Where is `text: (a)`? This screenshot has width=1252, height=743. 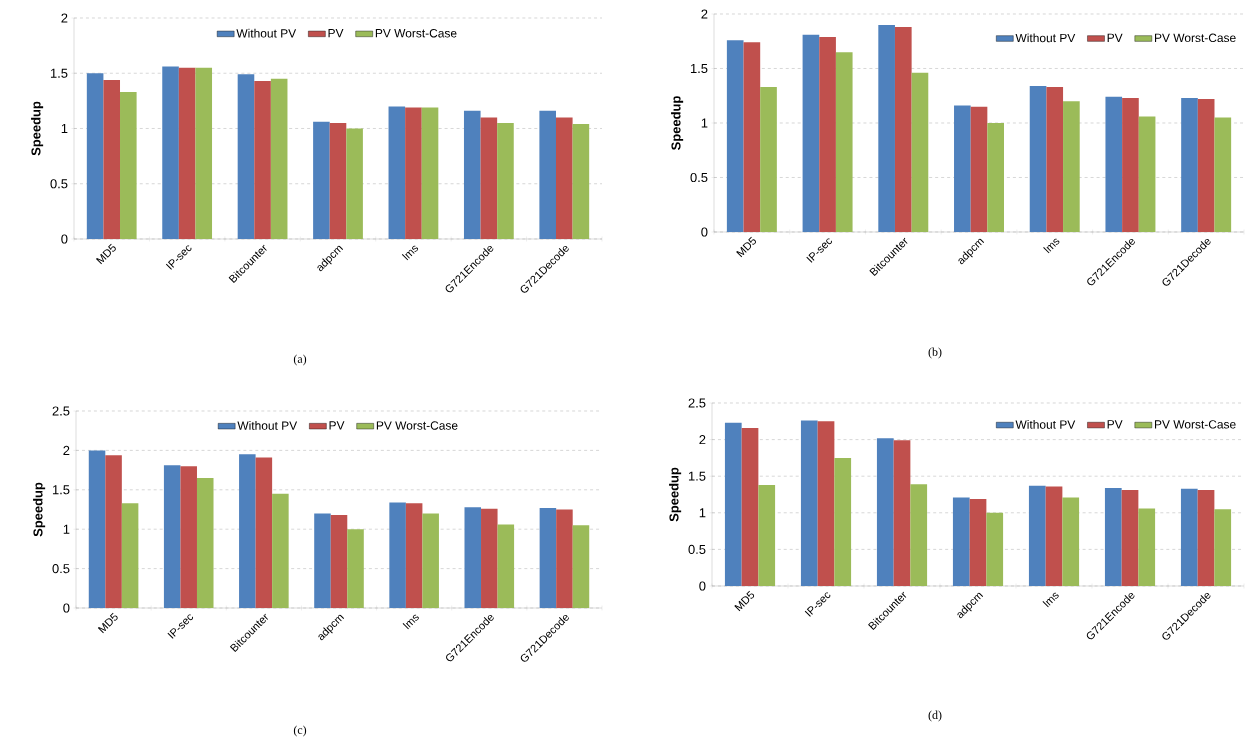 text: (a) is located at coordinates (300, 360).